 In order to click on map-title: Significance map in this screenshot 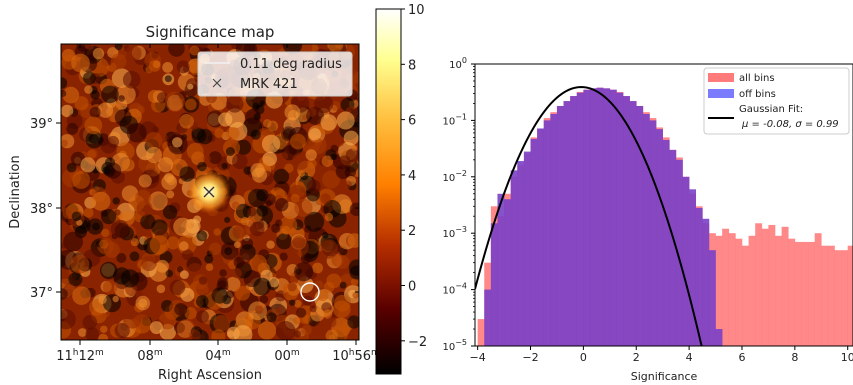, I will do `click(210, 32)`.